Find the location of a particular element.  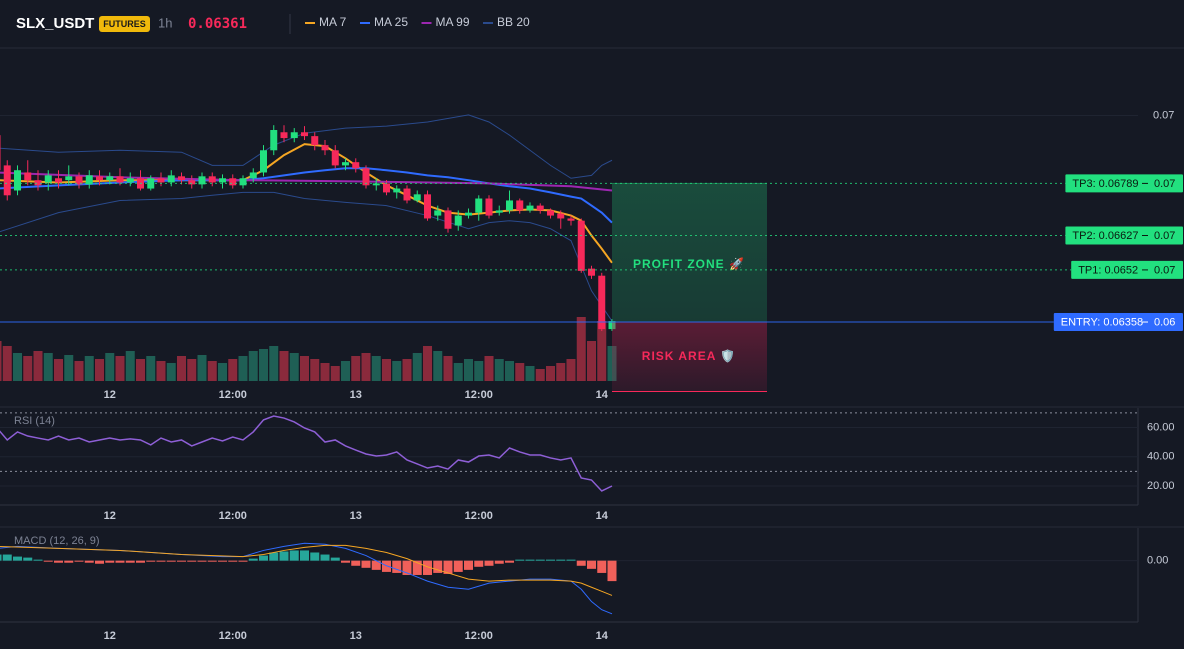

legend-label: MA 7 is located at coordinates (333, 22).